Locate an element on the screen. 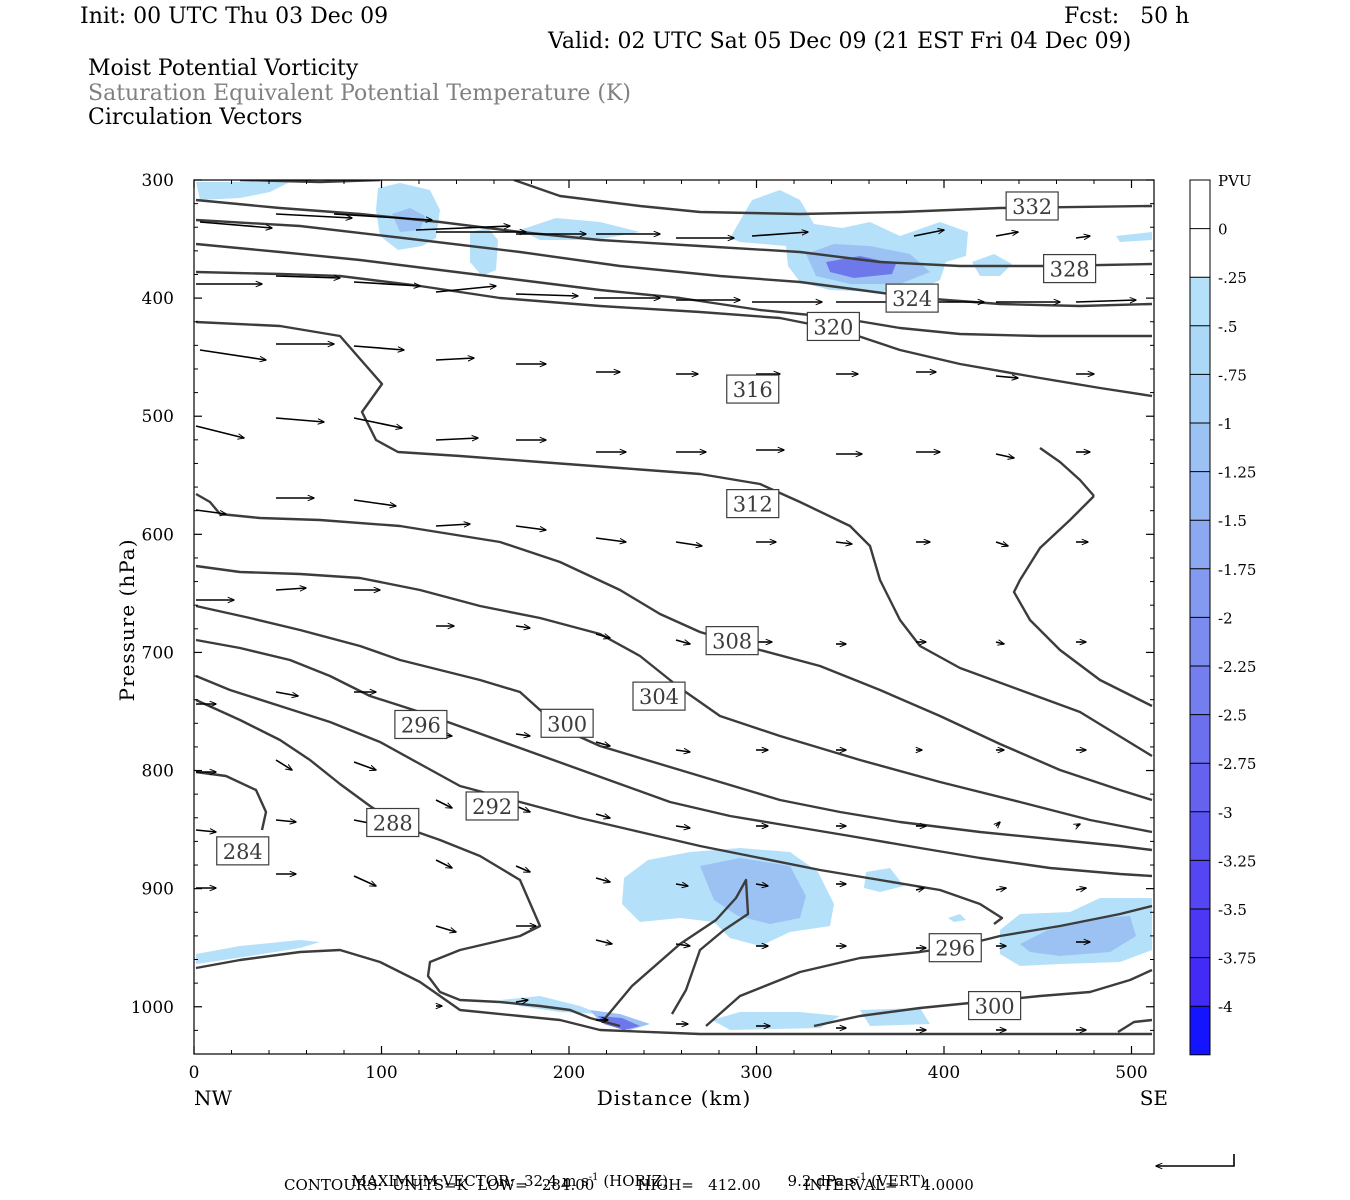 The height and width of the screenshot is (1200, 1350). x-tick-label: 500 is located at coordinates (1131, 1073).